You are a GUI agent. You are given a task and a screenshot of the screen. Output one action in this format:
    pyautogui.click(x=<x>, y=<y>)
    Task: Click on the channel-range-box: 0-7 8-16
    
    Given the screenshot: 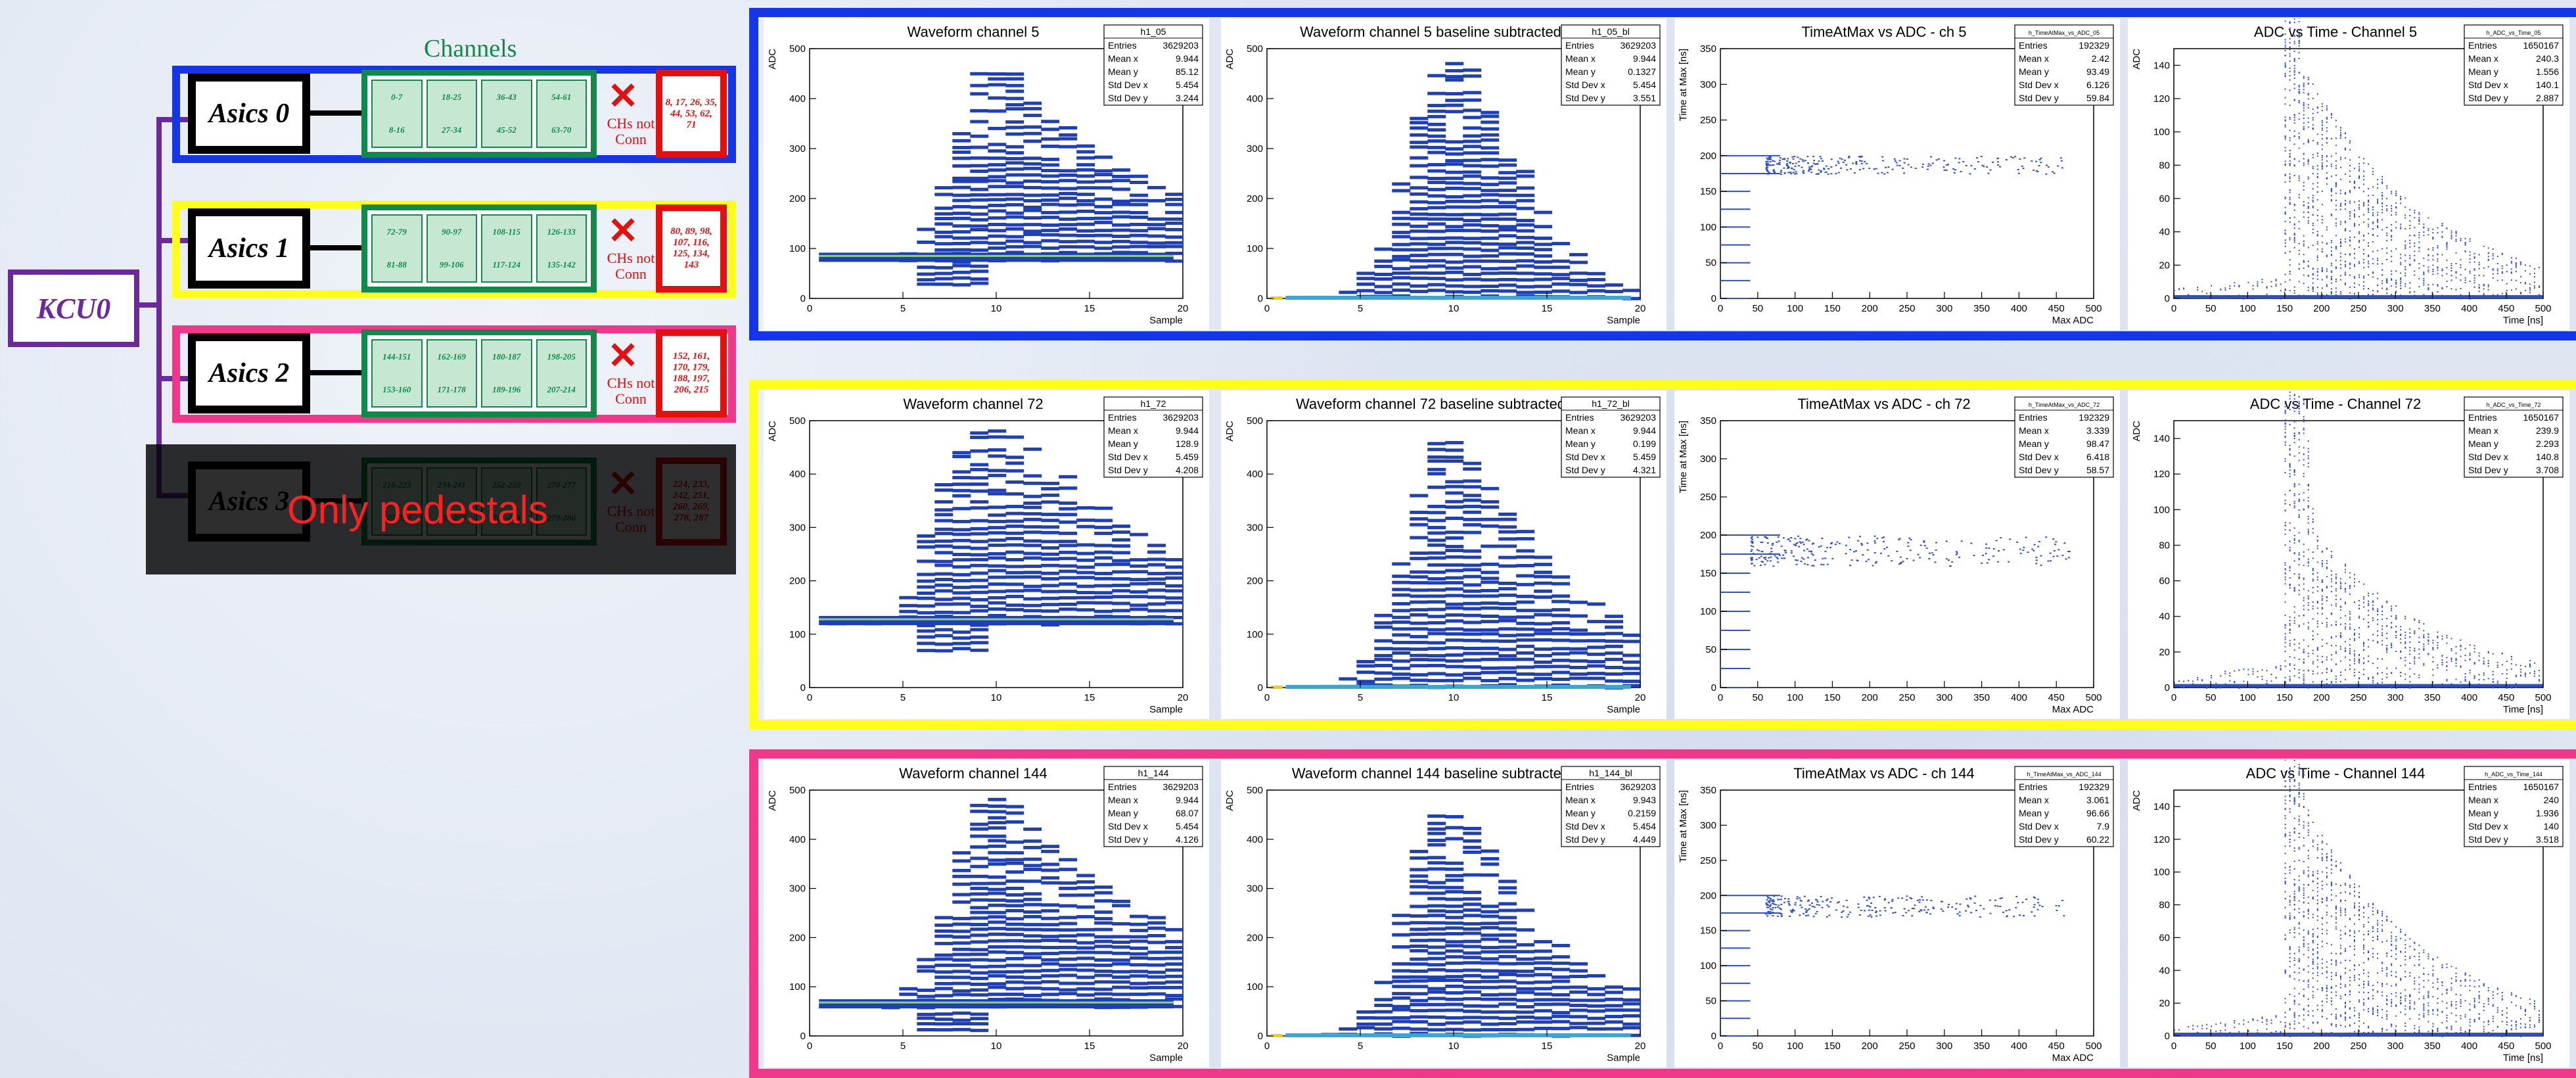 What is the action you would take?
    pyautogui.click(x=397, y=114)
    